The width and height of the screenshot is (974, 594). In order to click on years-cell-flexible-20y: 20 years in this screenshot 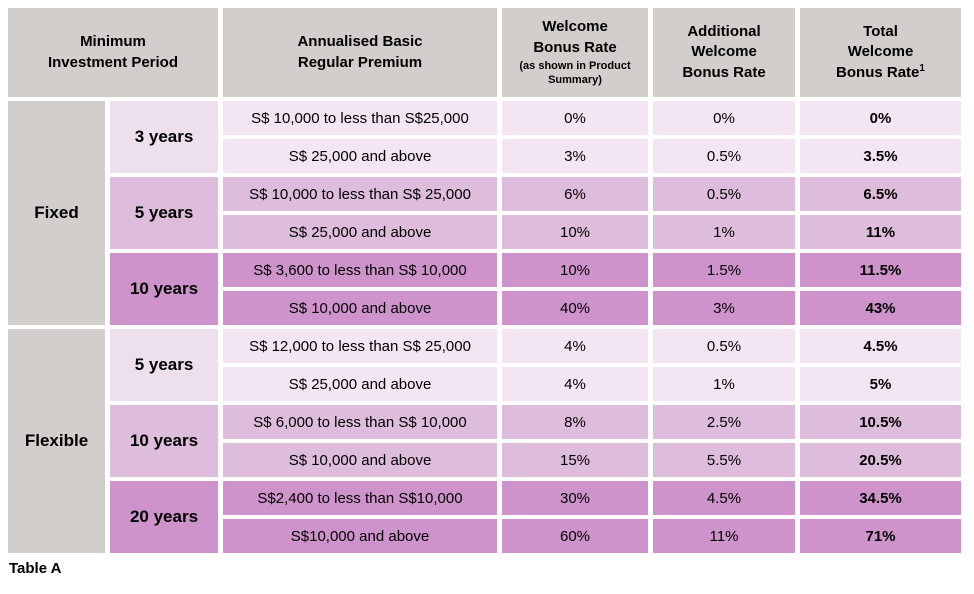, I will do `click(164, 517)`.